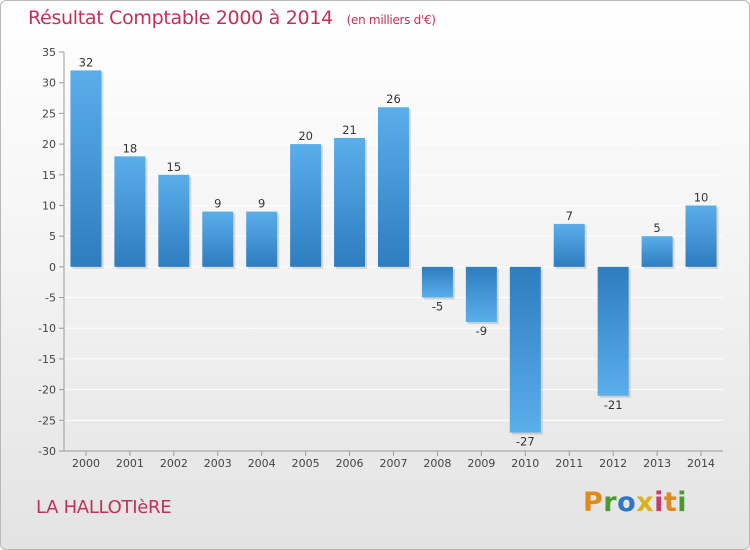  Describe the element at coordinates (437, 463) in the screenshot. I see `x-tick-label-2008: 2008` at that location.